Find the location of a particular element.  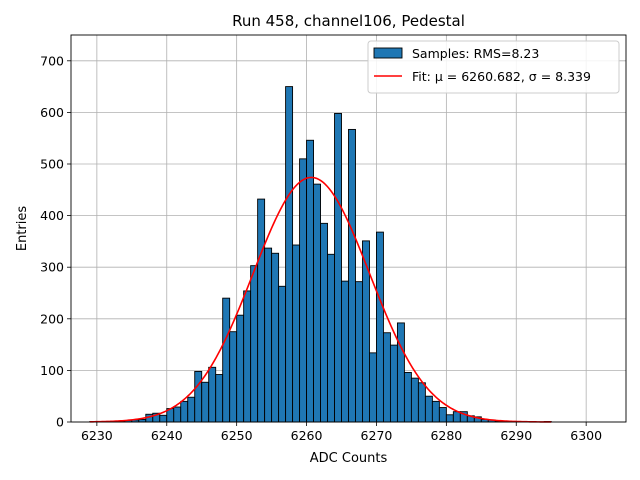

y-tick-label: 200 is located at coordinates (52, 318).